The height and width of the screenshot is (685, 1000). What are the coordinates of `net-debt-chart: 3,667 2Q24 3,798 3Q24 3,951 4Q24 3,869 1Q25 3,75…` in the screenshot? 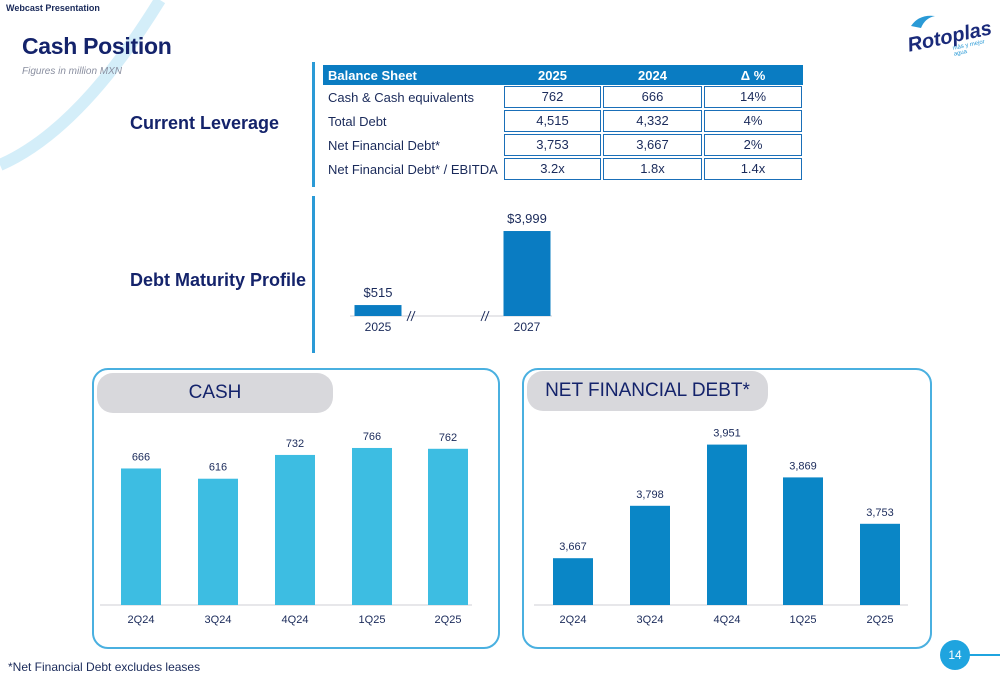 It's located at (721, 527).